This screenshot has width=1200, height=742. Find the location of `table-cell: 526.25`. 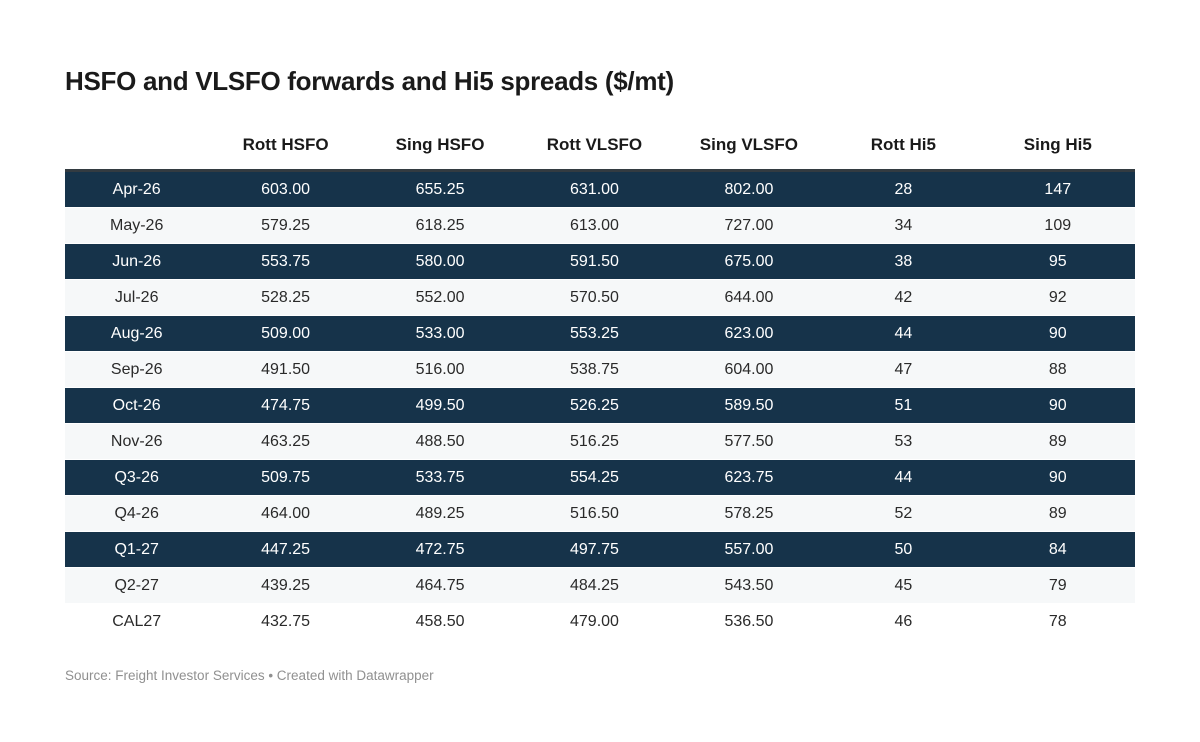

table-cell: 526.25 is located at coordinates (594, 405).